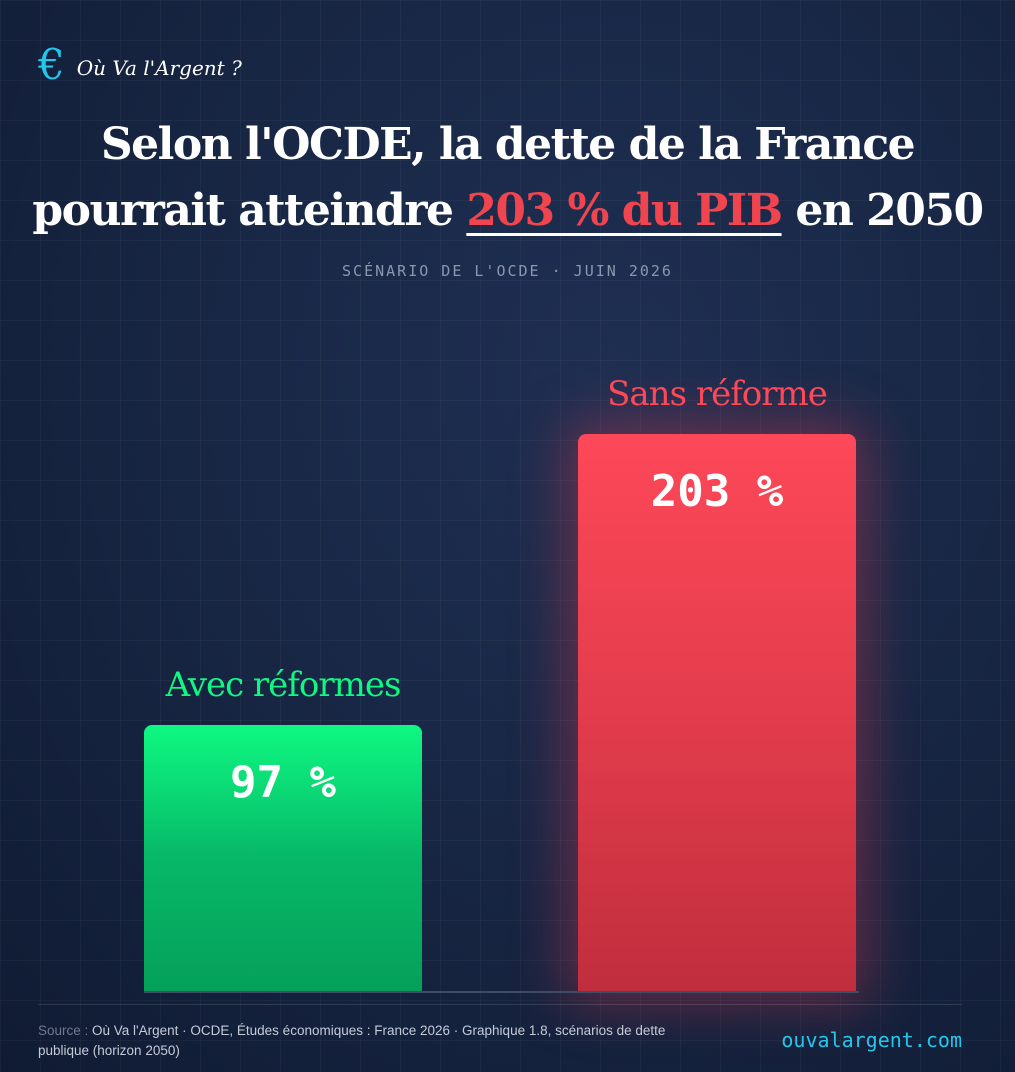 Image resolution: width=1015 pixels, height=1072 pixels. What do you see at coordinates (500, 1004) in the screenshot?
I see `footer-divider` at bounding box center [500, 1004].